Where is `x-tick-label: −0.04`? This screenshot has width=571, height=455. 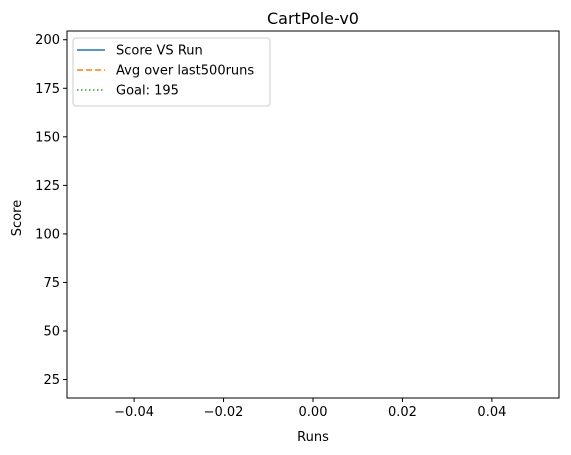
x-tick-label: −0.04 is located at coordinates (134, 412).